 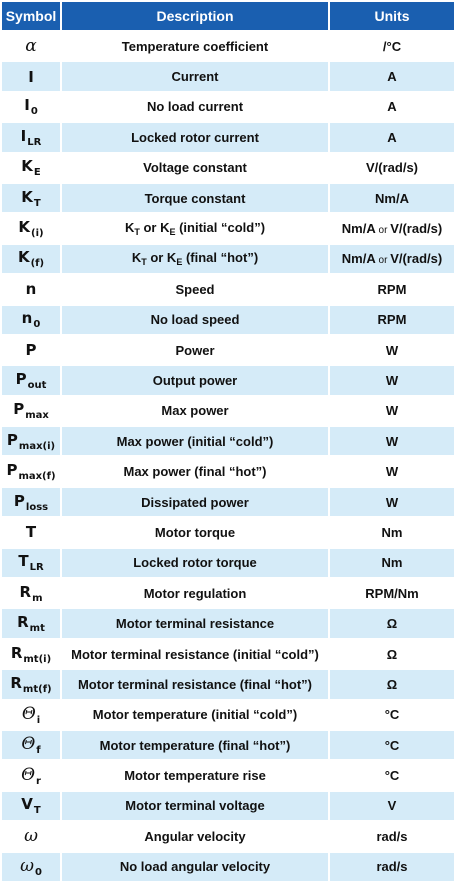 I want to click on symbol-subscript: LR, so click(x=34, y=142).